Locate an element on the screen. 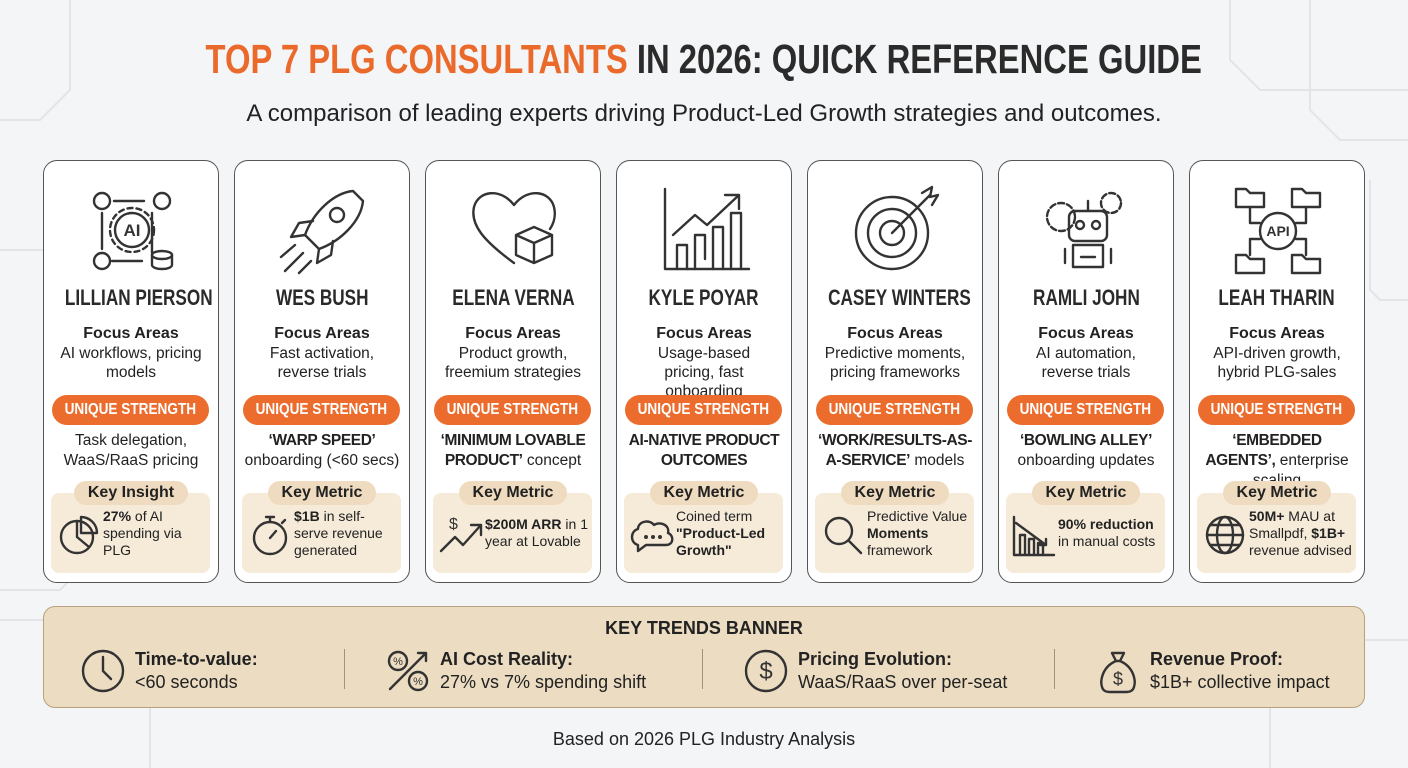  metric-part: $200M ARR is located at coordinates (523, 524).